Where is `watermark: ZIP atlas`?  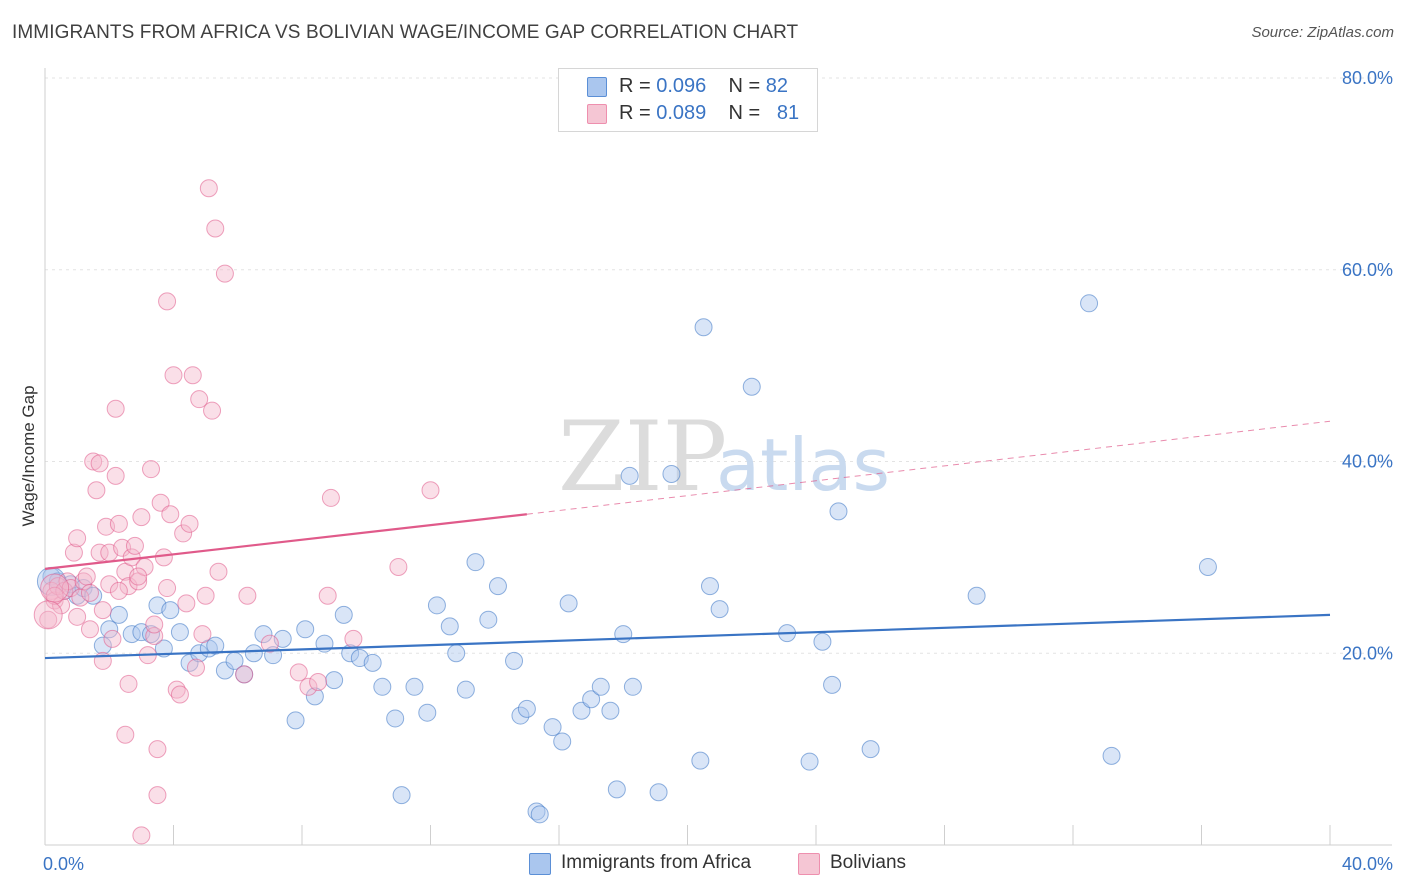
watermark: ZIP atlas is located at coordinates (724, 457).